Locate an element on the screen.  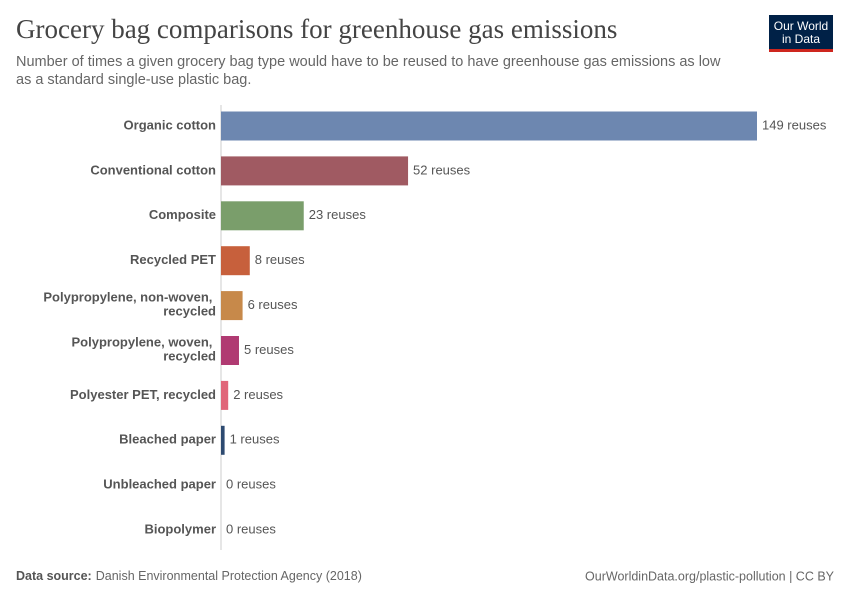
value-label: 23 reuses is located at coordinates (338, 214).